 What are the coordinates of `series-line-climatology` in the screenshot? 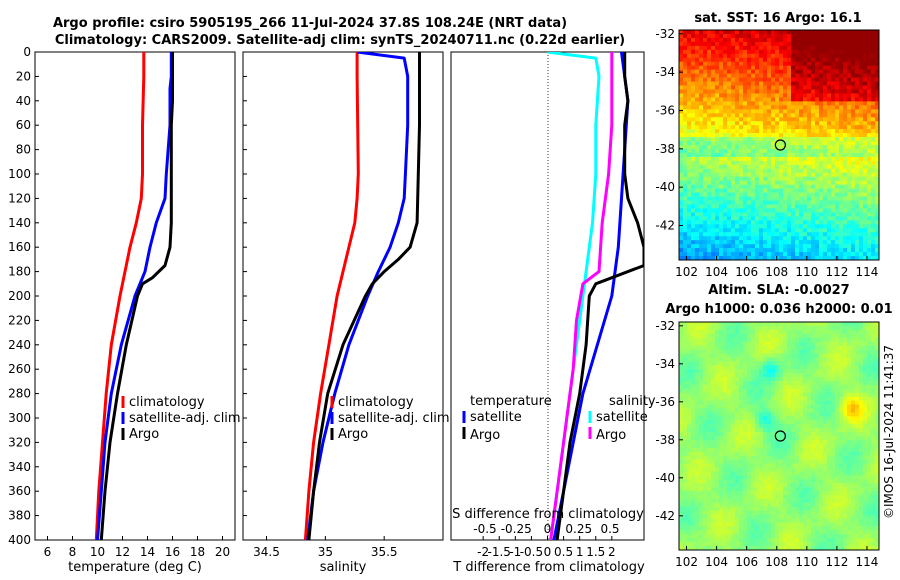 It's located at (120, 296).